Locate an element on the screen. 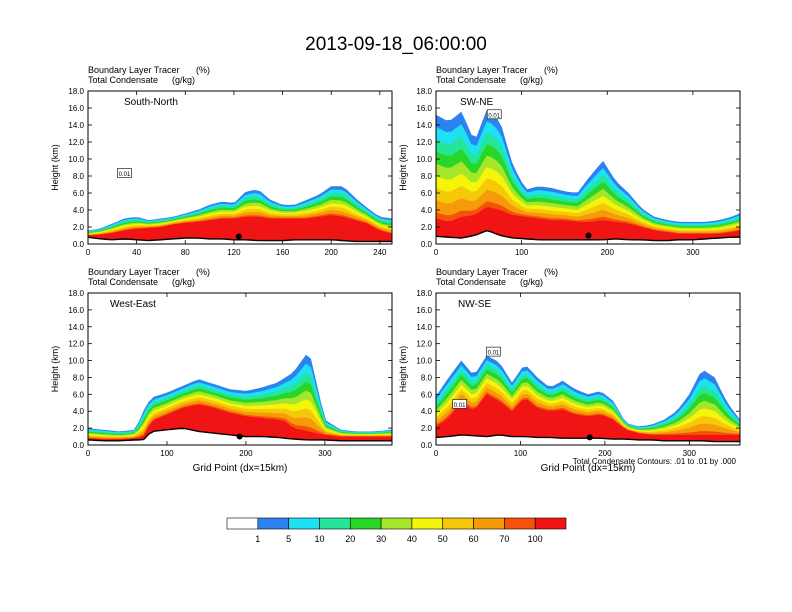  colorbar-label: 10 is located at coordinates (319, 539).